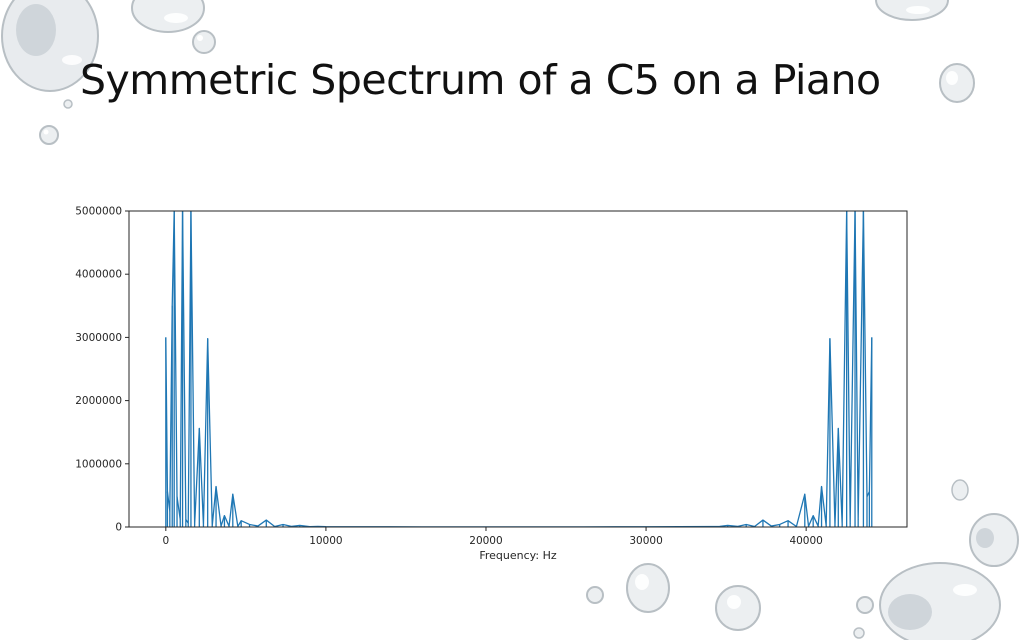  I want to click on y-tick-label: 2000000, so click(98, 401).